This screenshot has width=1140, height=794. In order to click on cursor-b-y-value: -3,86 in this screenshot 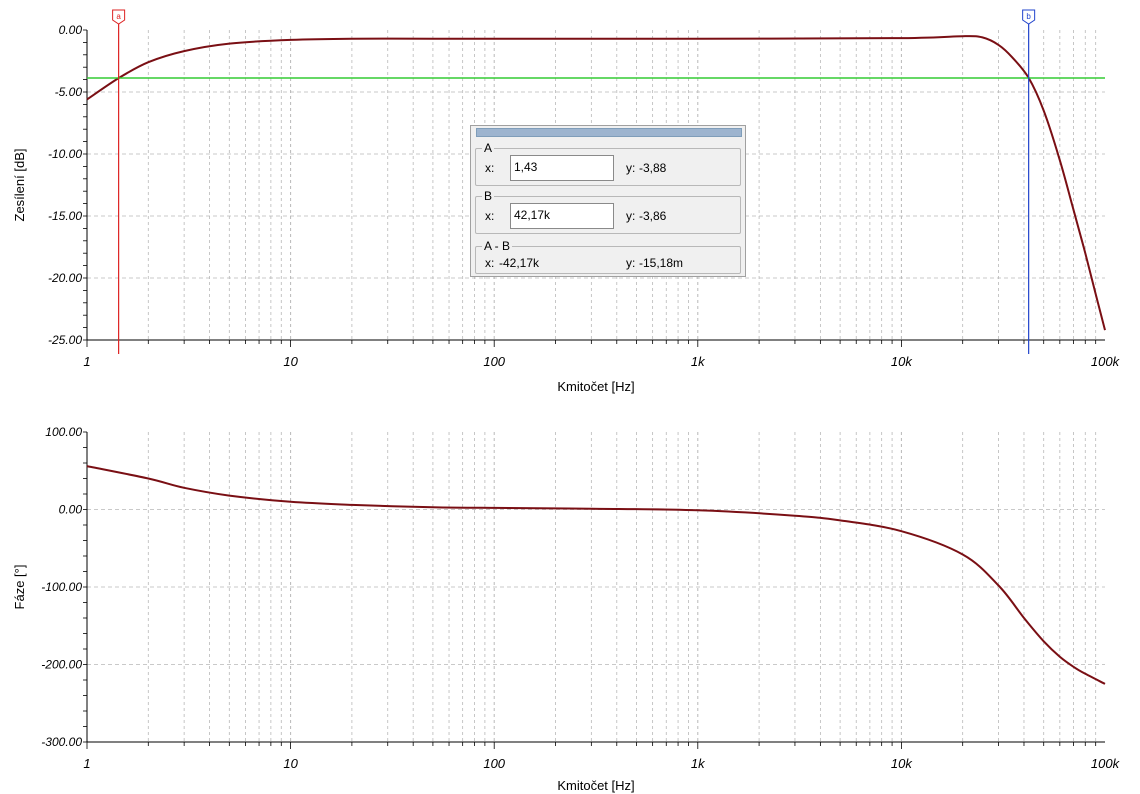, I will do `click(653, 216)`.